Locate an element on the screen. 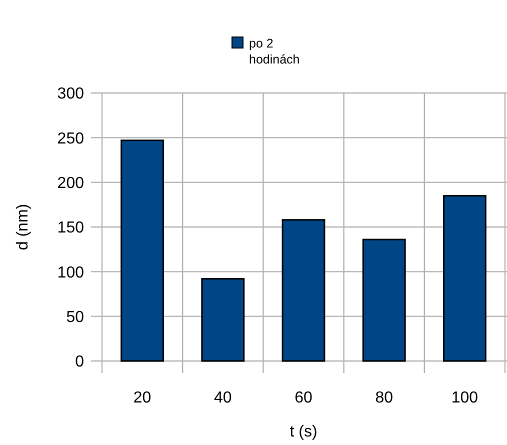 The image size is (507, 445). y-axis-title: d (nm) is located at coordinates (23, 227).